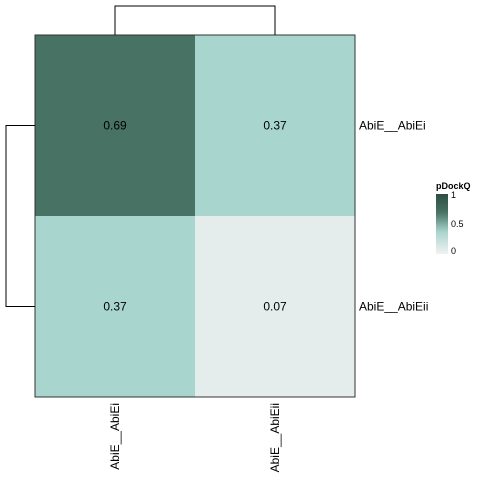 This screenshot has width=480, height=480. Describe the element at coordinates (457, 224) in the screenshot. I see `legend-tick-label: 0.5` at that location.